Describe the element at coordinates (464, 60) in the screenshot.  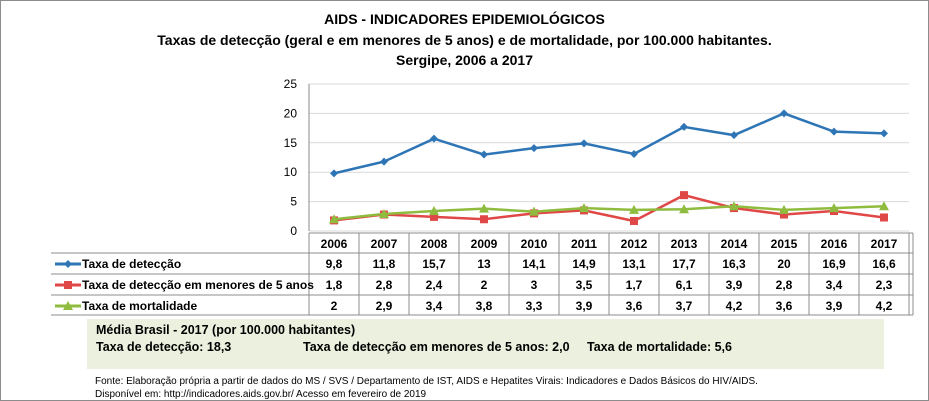
I see `chart-subtitle-2: Sergipe, 2006 a 2017` at that location.